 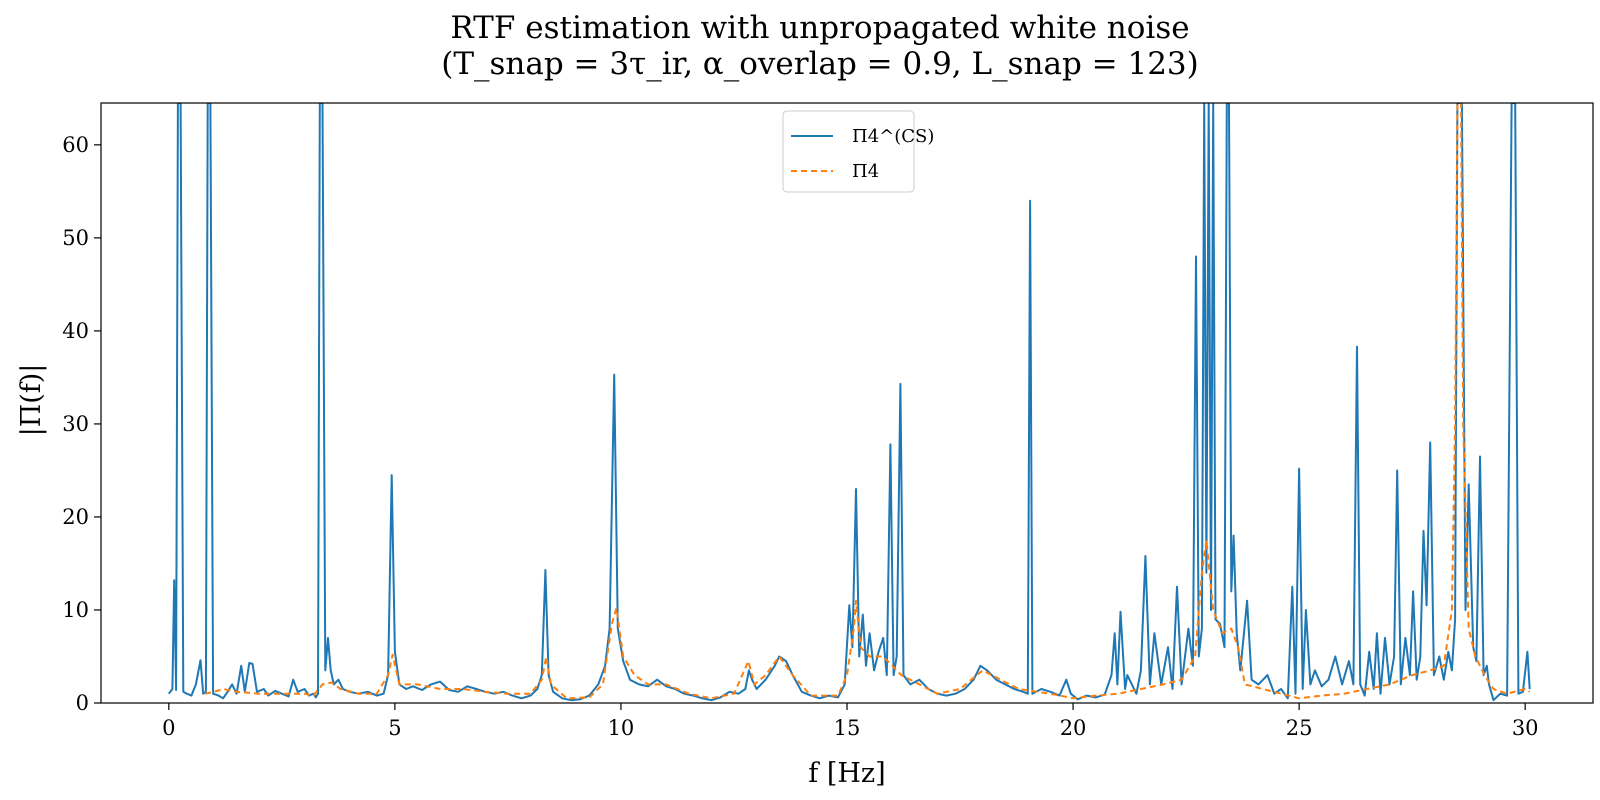 I want to click on x-tick-label: 20, so click(x=1073, y=728).